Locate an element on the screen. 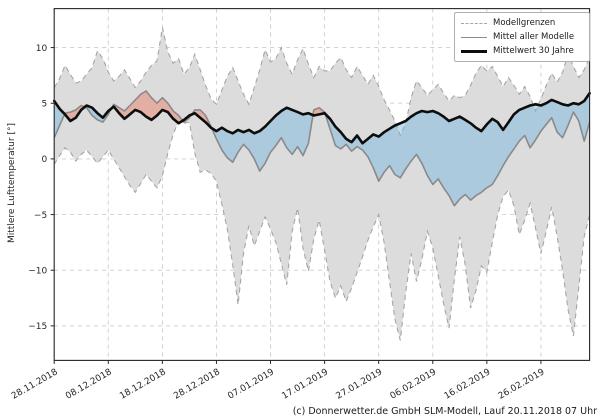  x-tick-label: 08.12.2018 is located at coordinates (89, 384).